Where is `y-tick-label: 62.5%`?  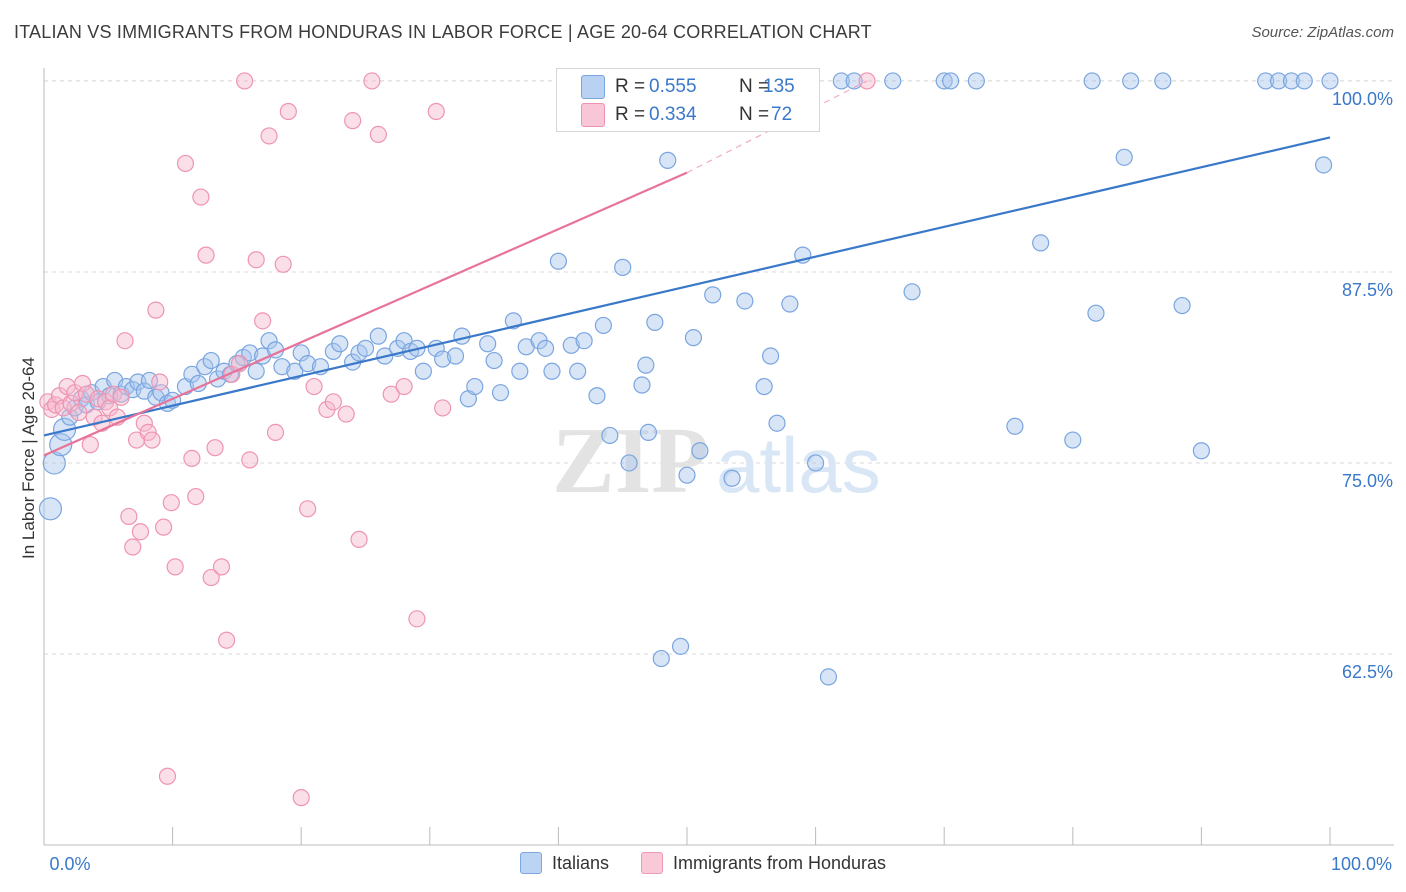
y-tick-label: 62.5% is located at coordinates (1367, 672).